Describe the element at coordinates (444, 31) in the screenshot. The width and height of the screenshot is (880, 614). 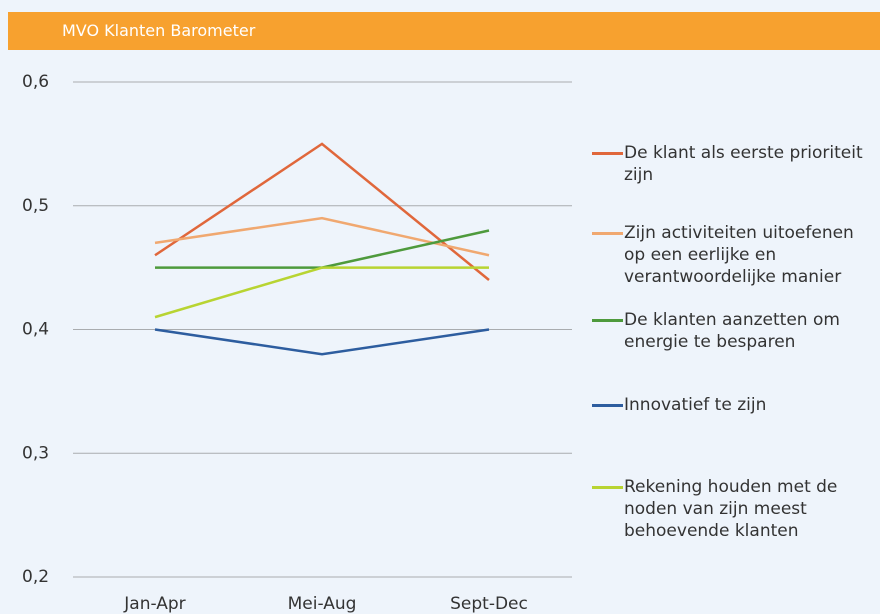
I see `header-bar: MVO Klanten Barometer` at that location.